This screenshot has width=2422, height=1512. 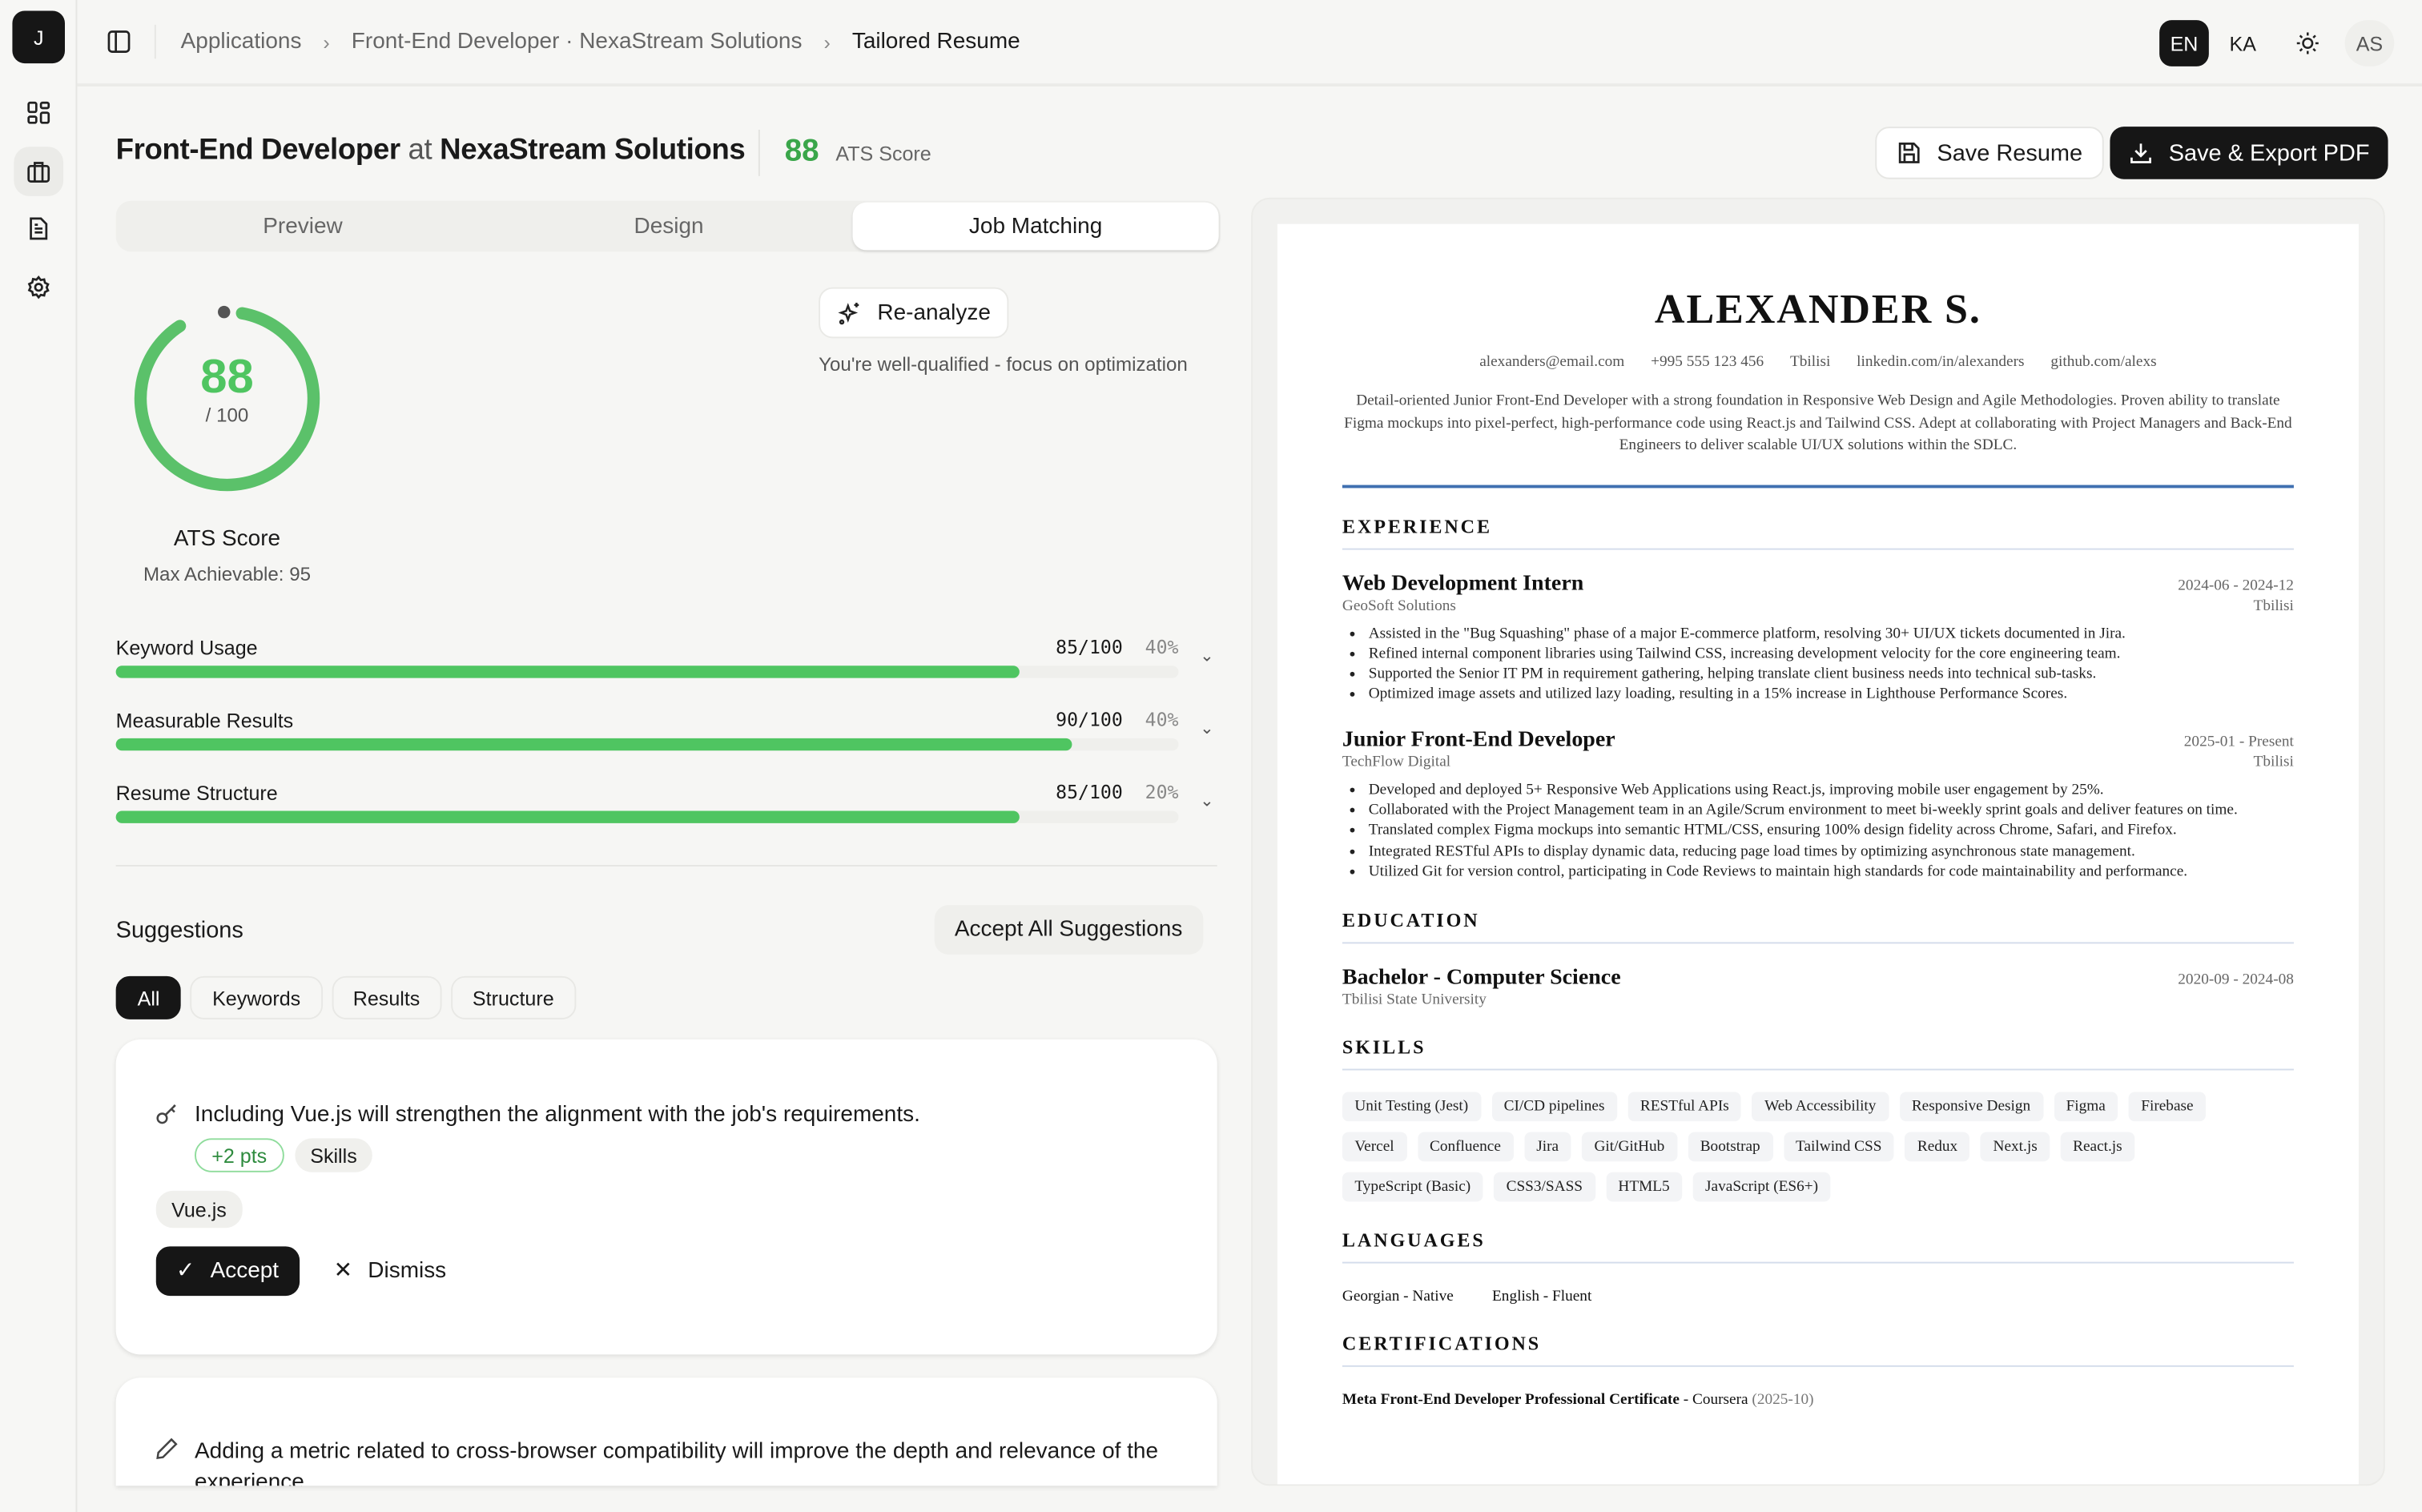 What do you see at coordinates (167, 1453) in the screenshot?
I see `pencil-icon` at bounding box center [167, 1453].